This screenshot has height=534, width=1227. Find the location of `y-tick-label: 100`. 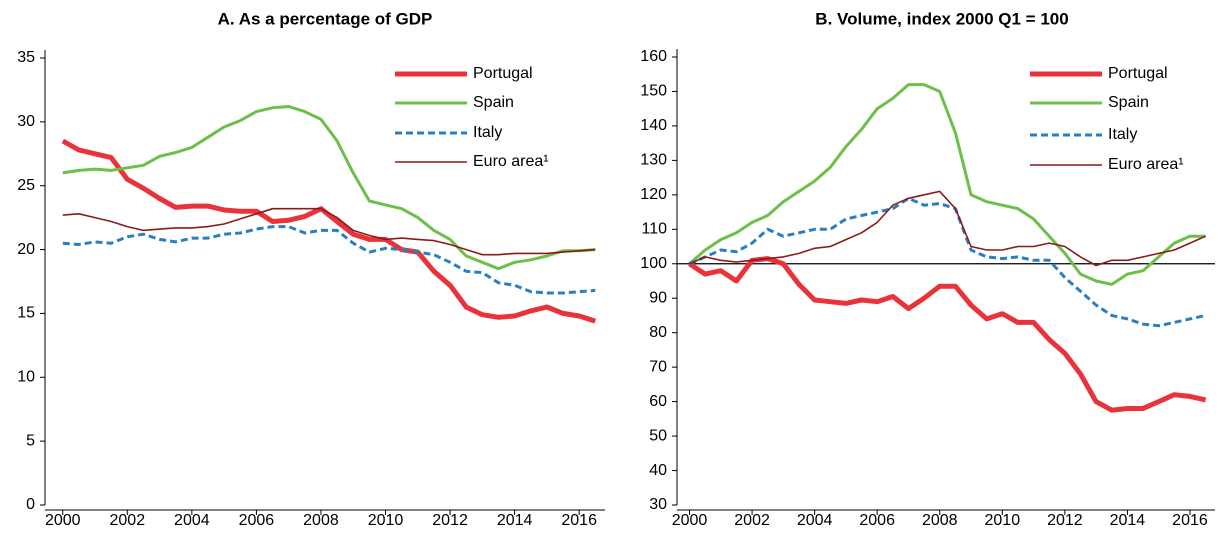

y-tick-label: 100 is located at coordinates (653, 263).